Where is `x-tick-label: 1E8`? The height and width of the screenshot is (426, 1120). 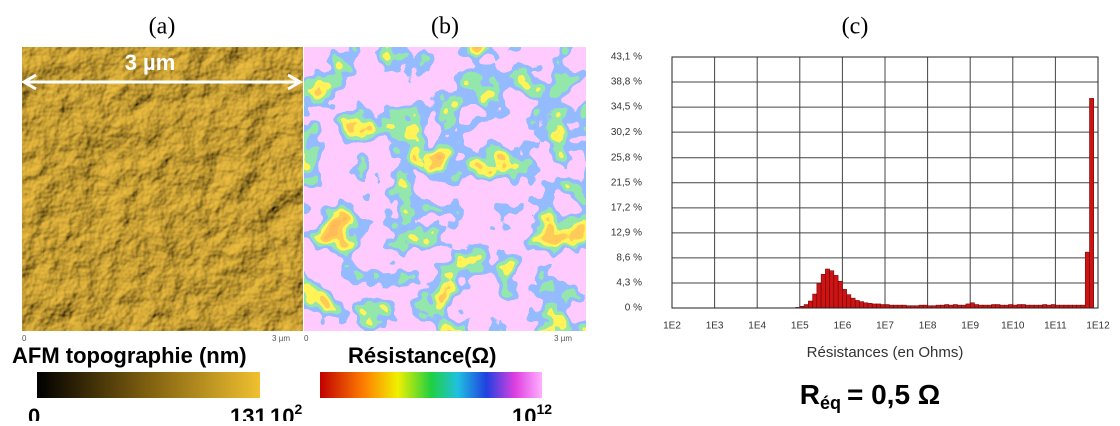 x-tick-label: 1E8 is located at coordinates (928, 326).